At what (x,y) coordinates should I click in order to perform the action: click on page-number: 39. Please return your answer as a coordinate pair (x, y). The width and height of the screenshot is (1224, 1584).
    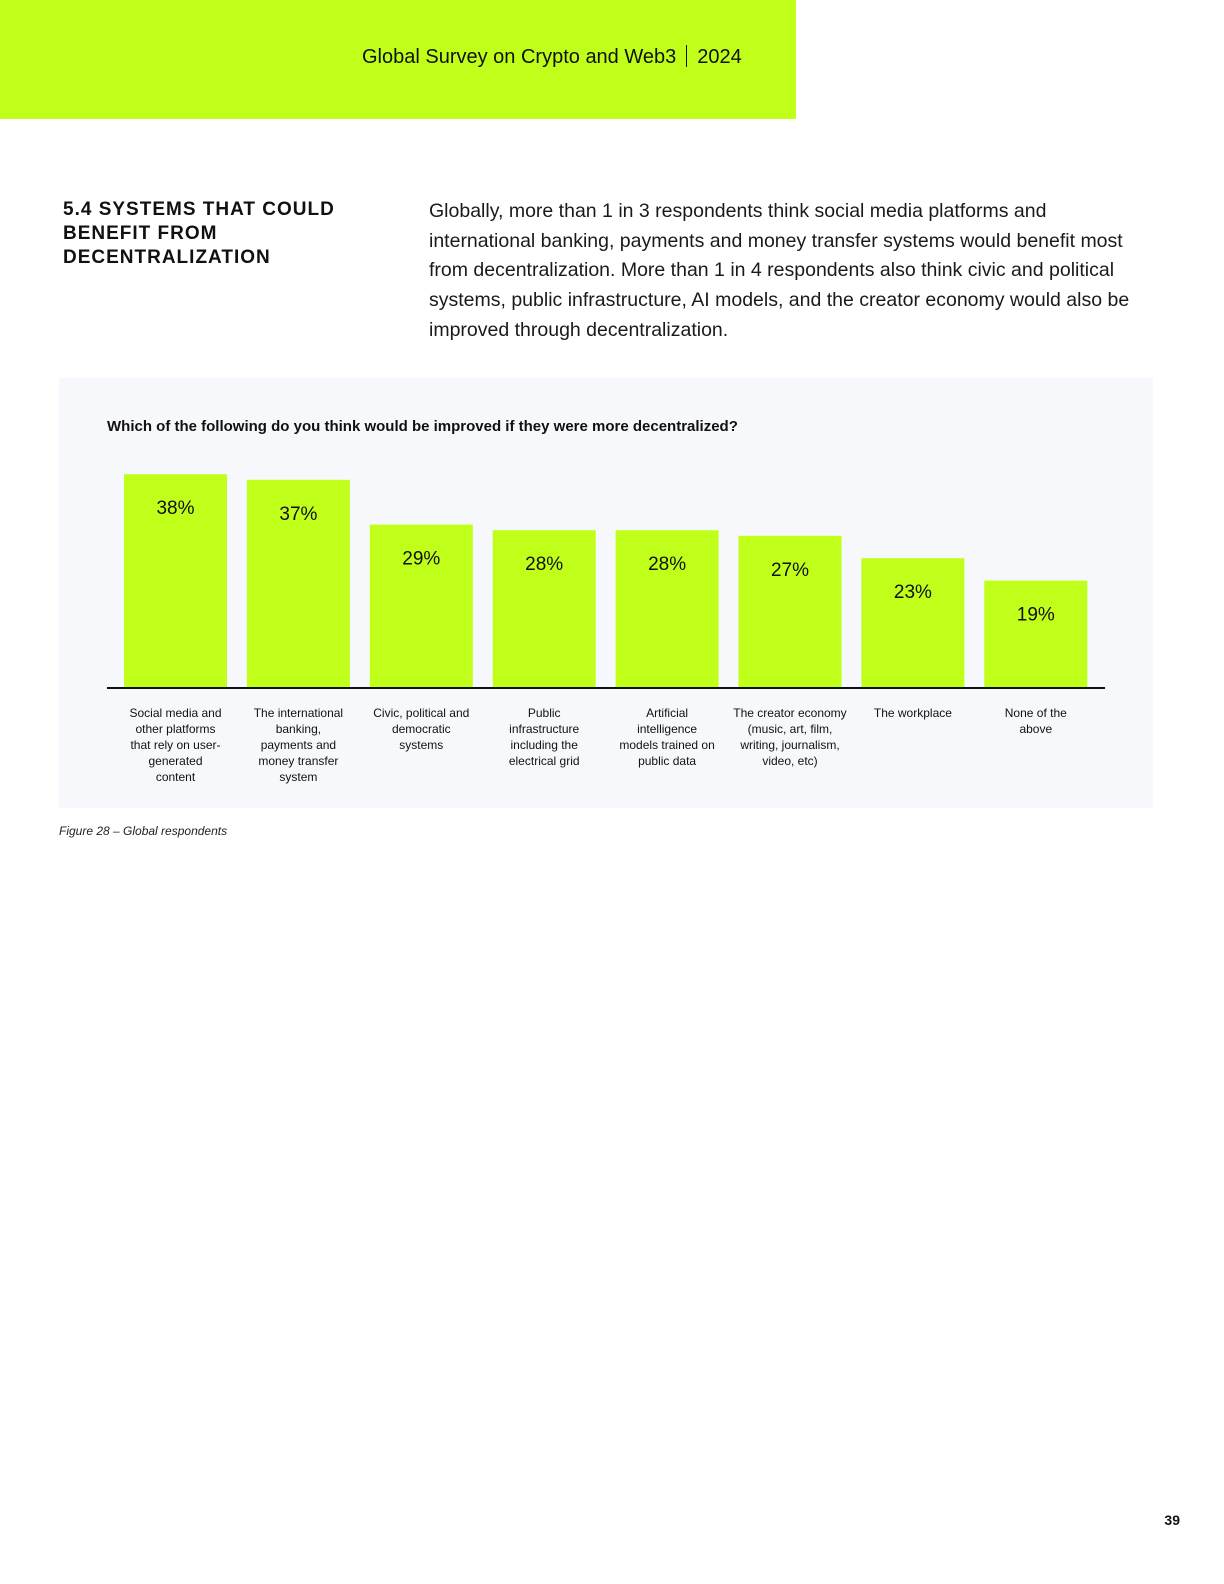
    Looking at the image, I should click on (1172, 1520).